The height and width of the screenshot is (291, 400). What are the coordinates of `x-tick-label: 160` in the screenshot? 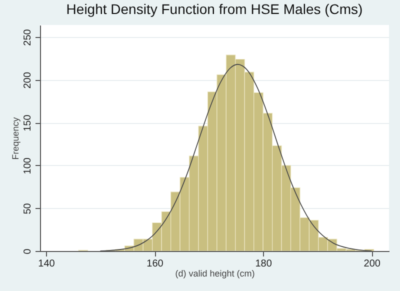 It's located at (155, 264).